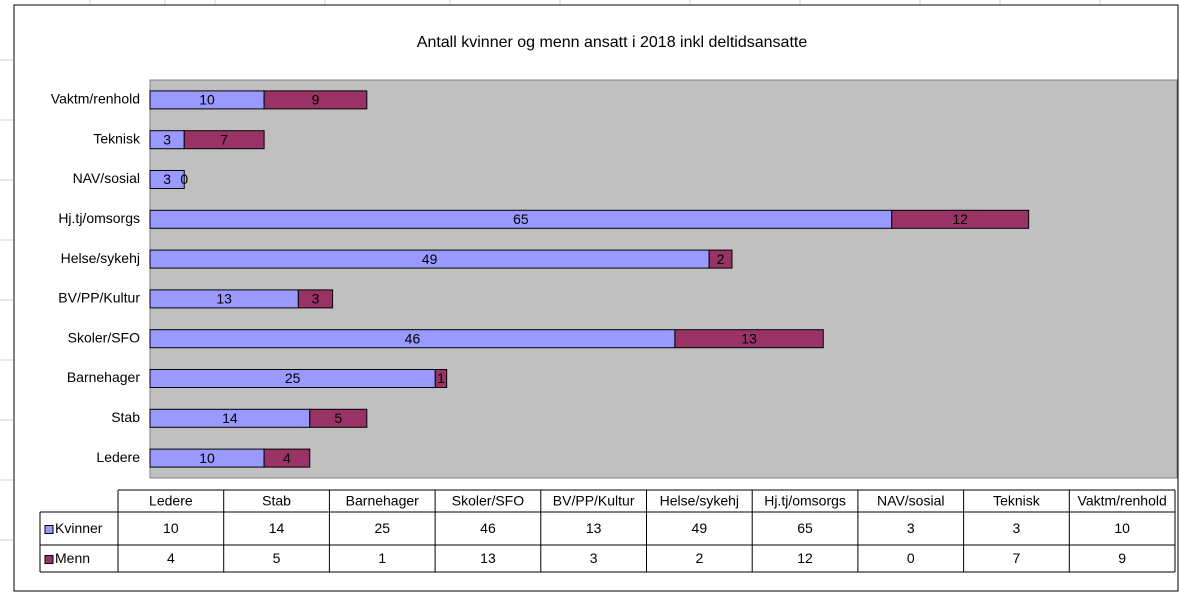 This screenshot has height=593, width=1180. What do you see at coordinates (276, 501) in the screenshot?
I see `table-header: Stab` at bounding box center [276, 501].